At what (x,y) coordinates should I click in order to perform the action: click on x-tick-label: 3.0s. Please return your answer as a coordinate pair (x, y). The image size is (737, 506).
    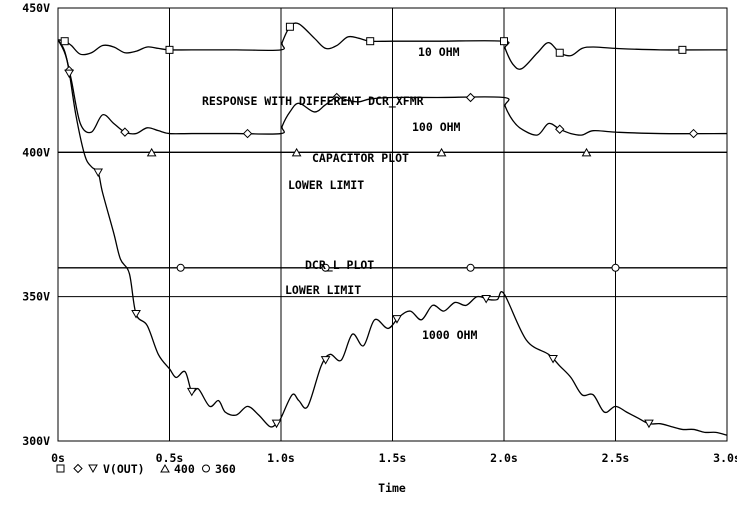
    Looking at the image, I should click on (725, 458).